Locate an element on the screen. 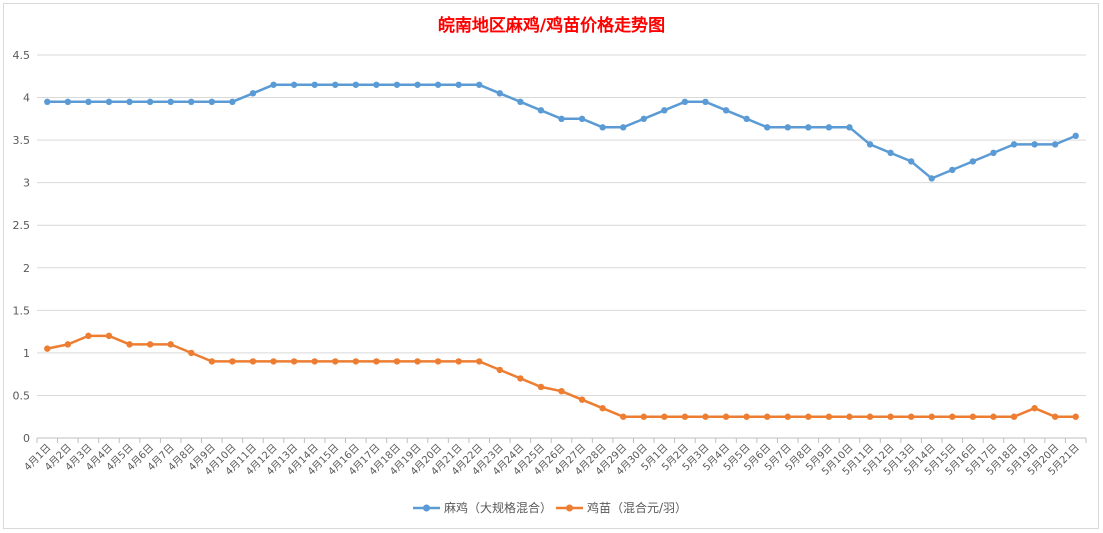 This screenshot has height=533, width=1103. series-line is located at coordinates (561, 376).